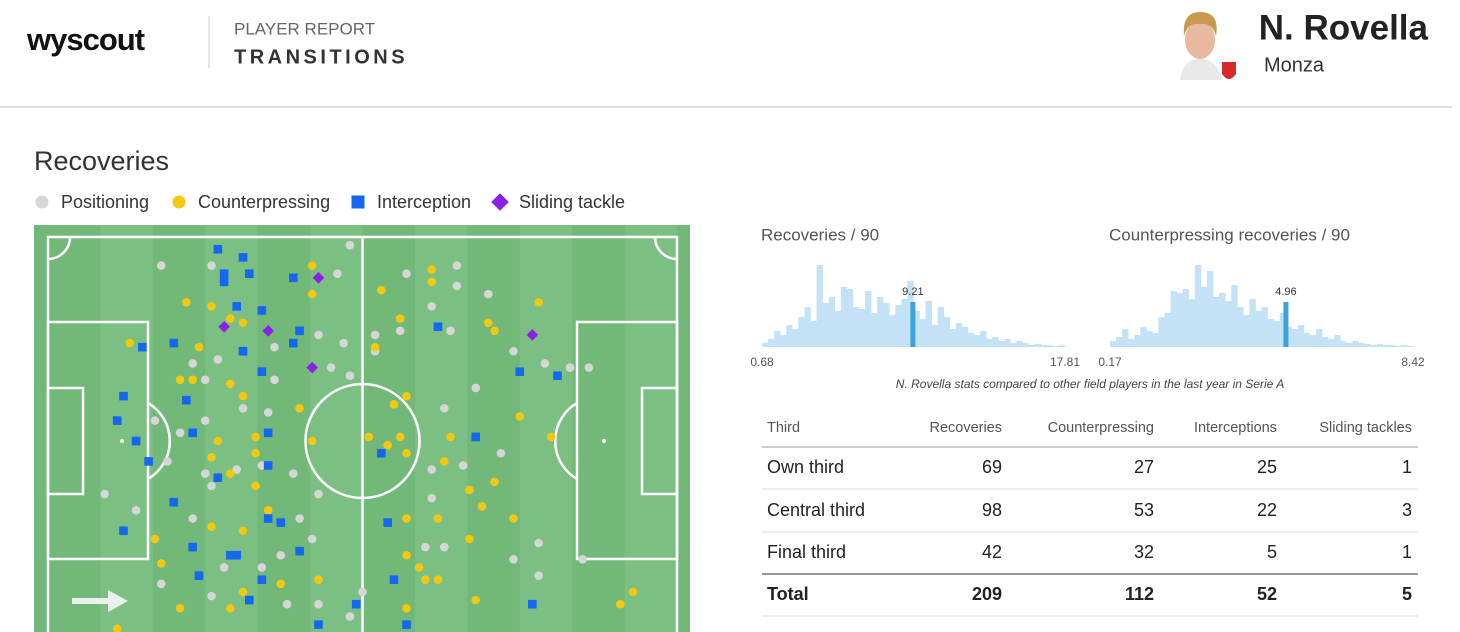 The width and height of the screenshot is (1460, 632). I want to click on table-header: Recoveries, so click(965, 428).